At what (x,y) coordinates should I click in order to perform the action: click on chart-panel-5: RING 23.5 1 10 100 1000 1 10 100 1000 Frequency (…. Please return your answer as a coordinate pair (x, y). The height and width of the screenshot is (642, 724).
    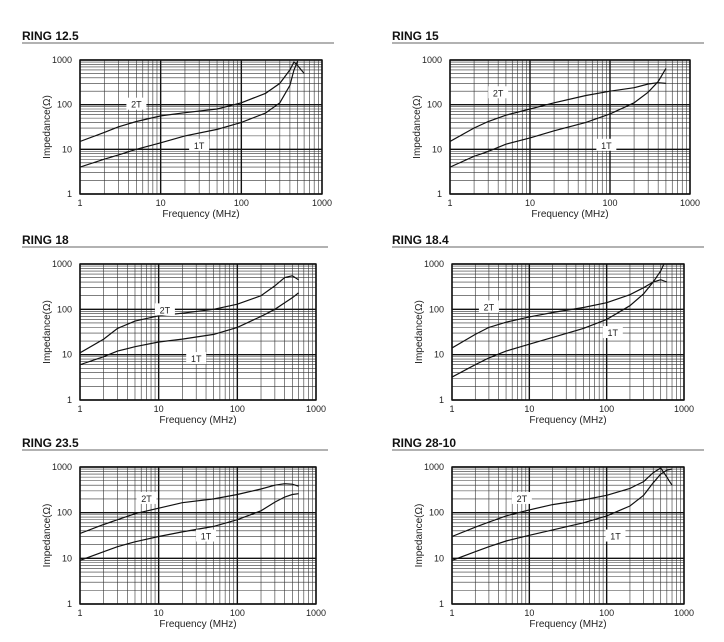
    Looking at the image, I should click on (175, 533).